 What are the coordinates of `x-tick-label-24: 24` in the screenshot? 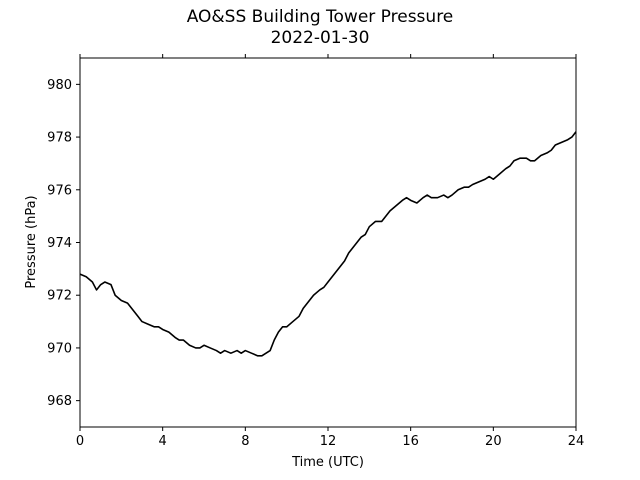 It's located at (576, 441).